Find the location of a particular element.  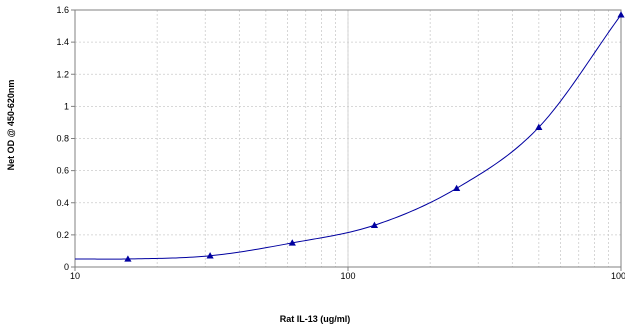

y-tick-label: 0.2 is located at coordinates (62, 235).